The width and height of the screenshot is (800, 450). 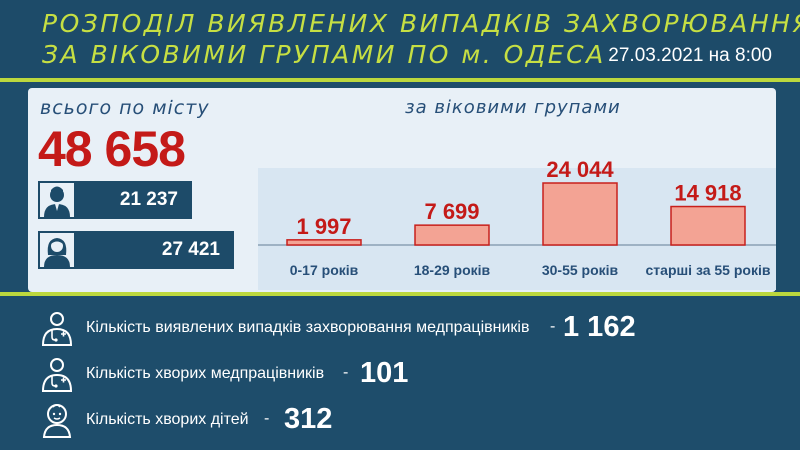 I want to click on man-icon, so click(x=57, y=200).